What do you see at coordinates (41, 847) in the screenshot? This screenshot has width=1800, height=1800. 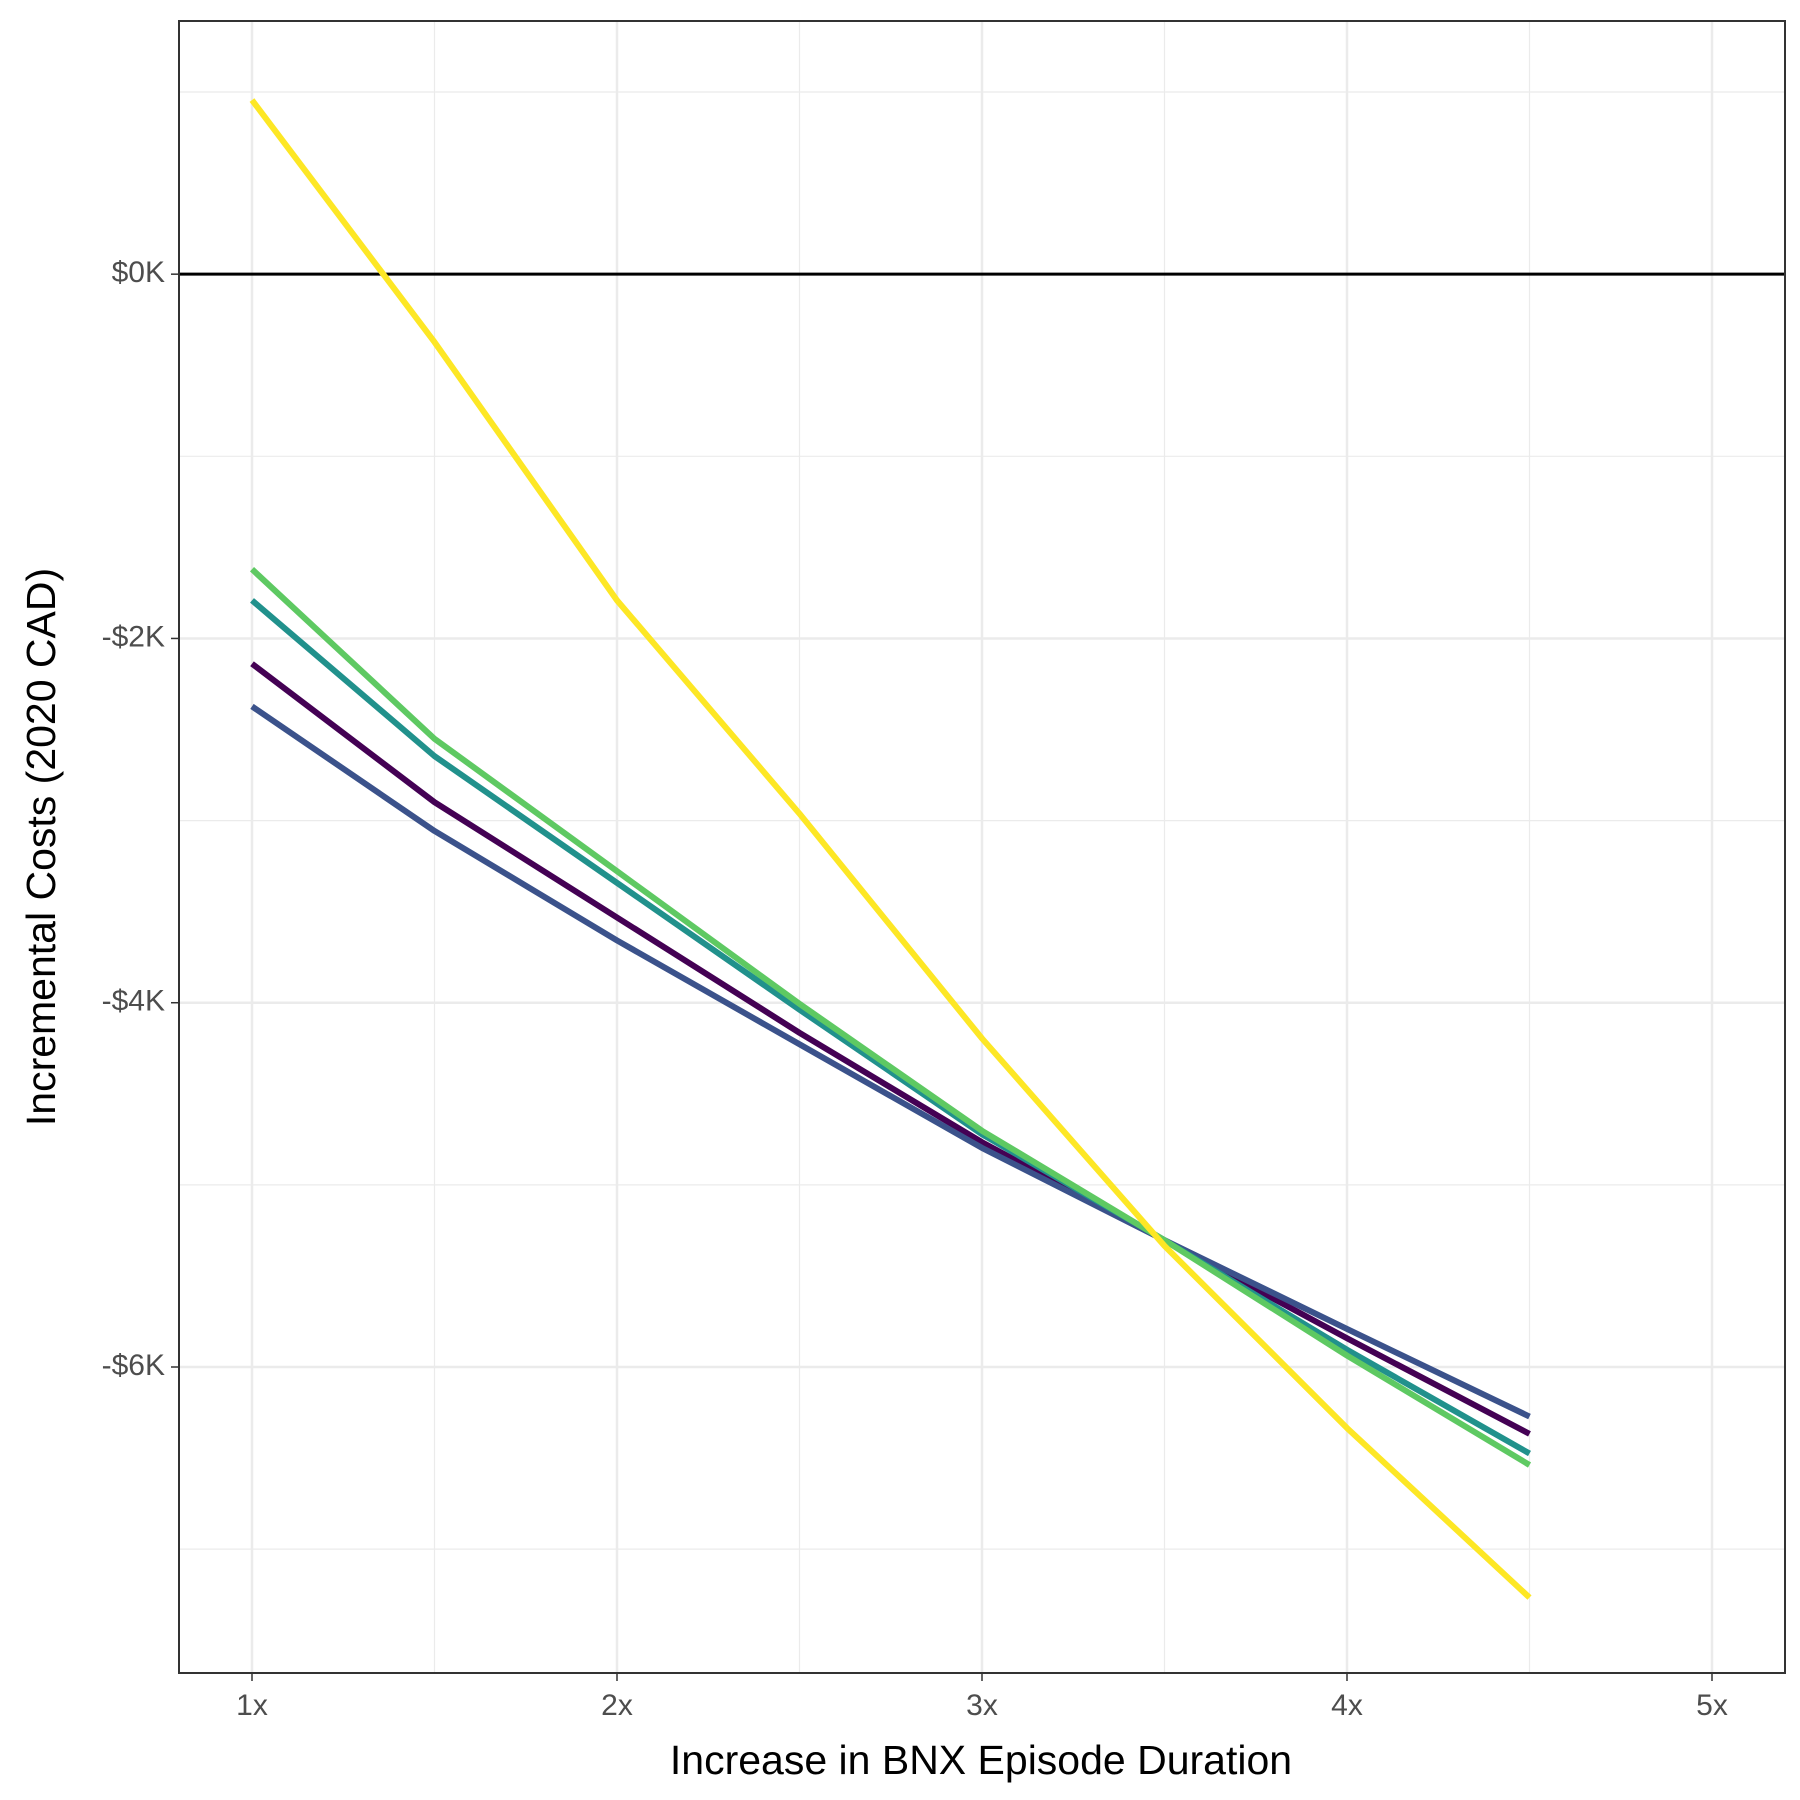 I see `y-axis-title: Incremental Costs (2020 CAD)` at bounding box center [41, 847].